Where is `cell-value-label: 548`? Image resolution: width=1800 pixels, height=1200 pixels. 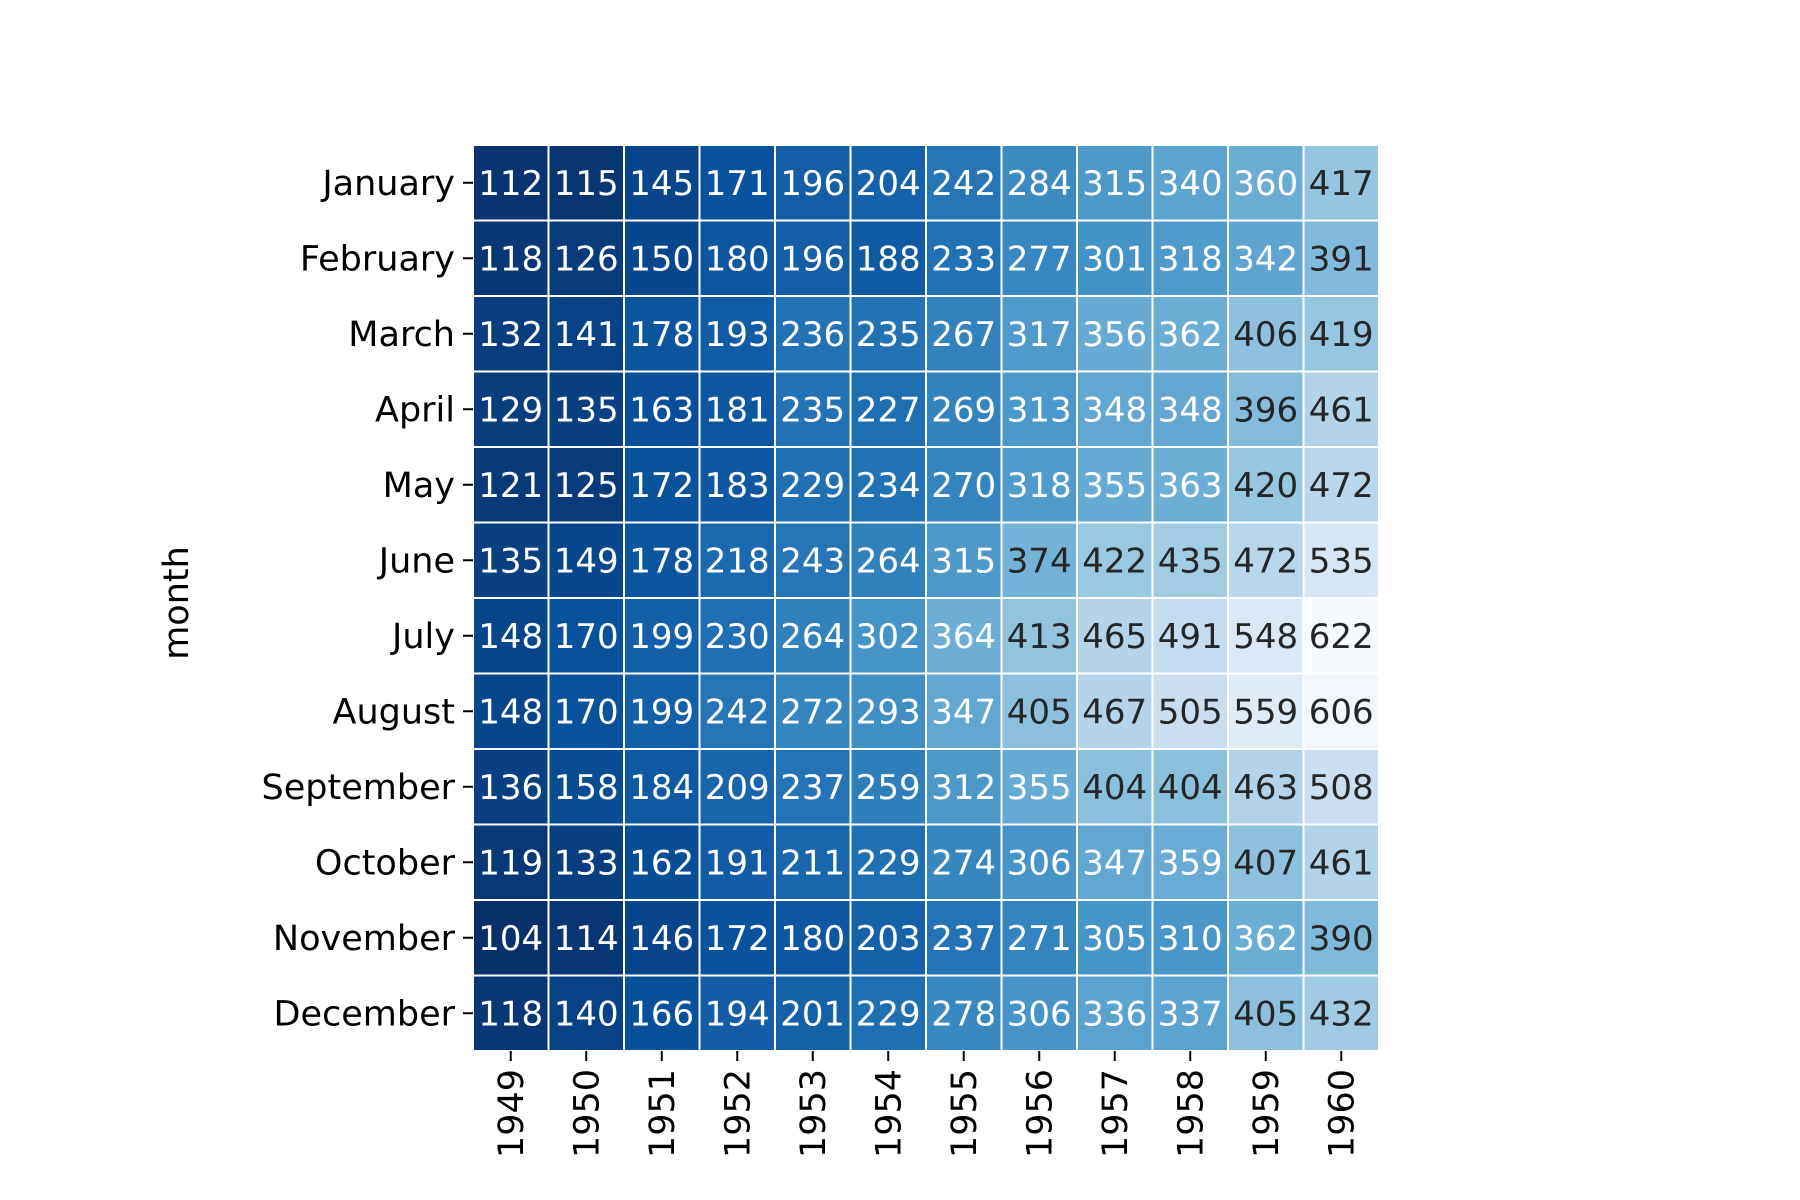 cell-value-label: 548 is located at coordinates (1265, 637).